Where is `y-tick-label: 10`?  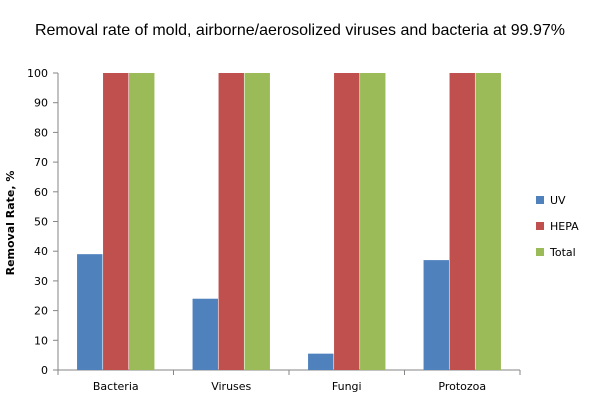
y-tick-label: 10 is located at coordinates (41, 340).